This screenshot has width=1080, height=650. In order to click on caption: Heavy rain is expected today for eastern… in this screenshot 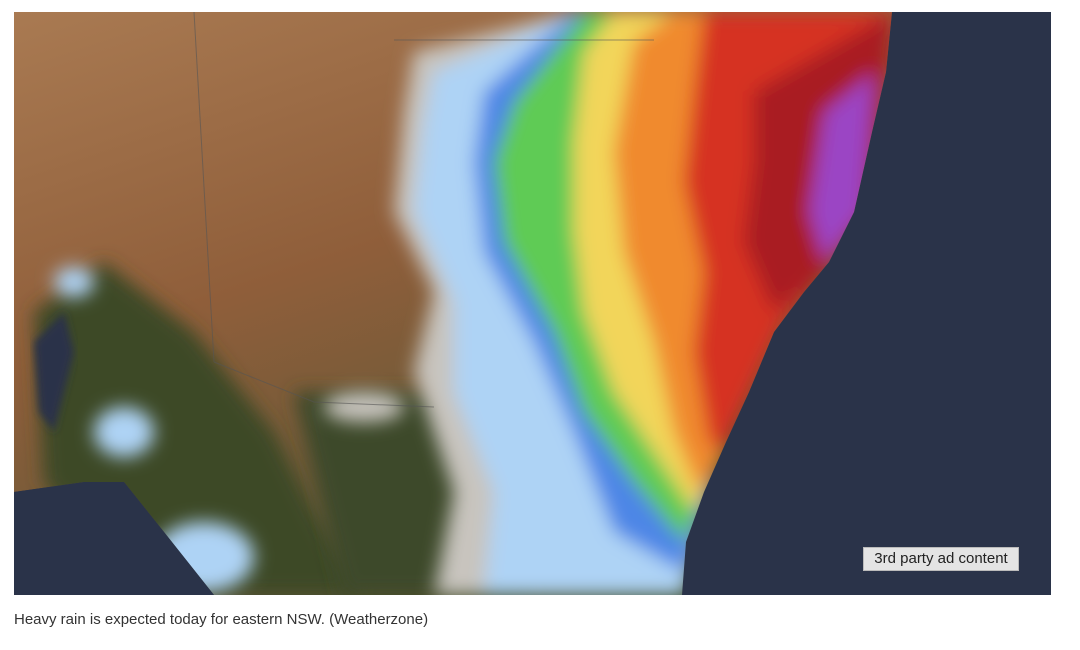, I will do `click(221, 619)`.